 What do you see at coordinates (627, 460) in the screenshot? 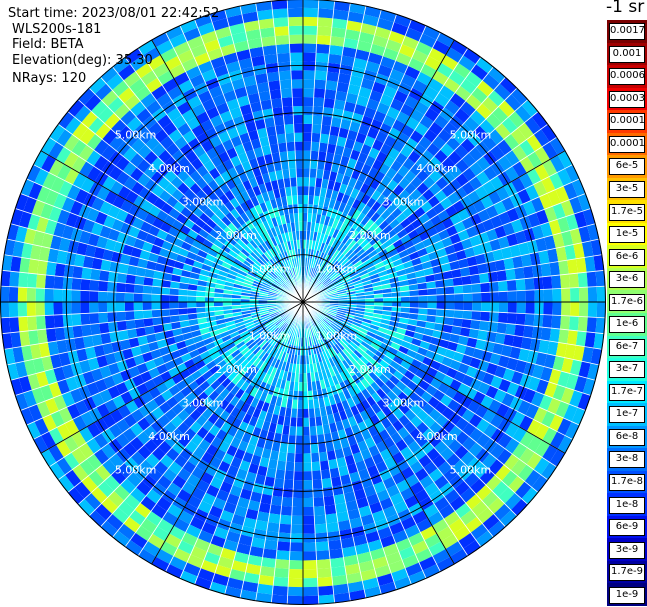
I see `colorbar-label: 3e-8` at bounding box center [627, 460].